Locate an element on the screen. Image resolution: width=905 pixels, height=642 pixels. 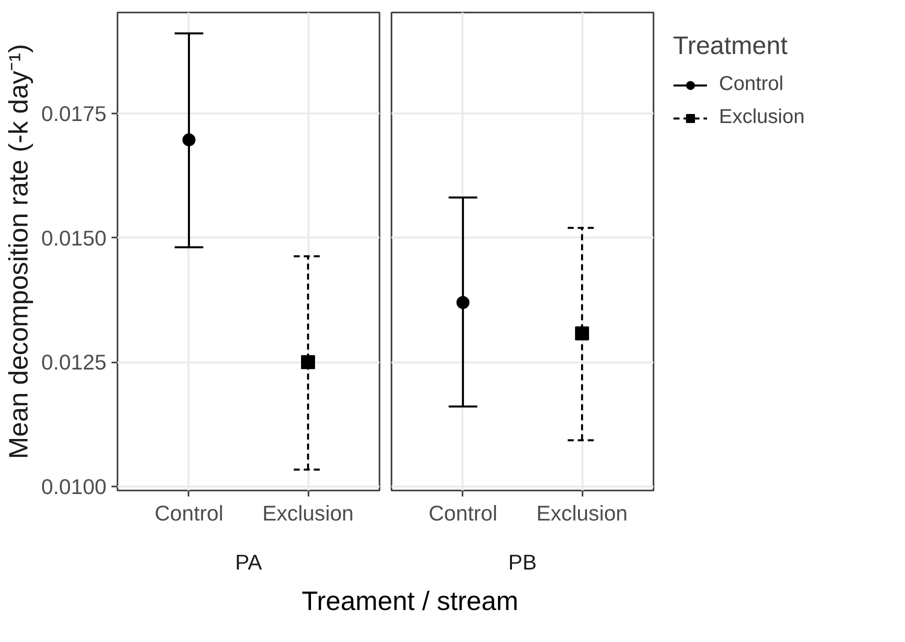
x-axis-title: PB is located at coordinates (522, 562).